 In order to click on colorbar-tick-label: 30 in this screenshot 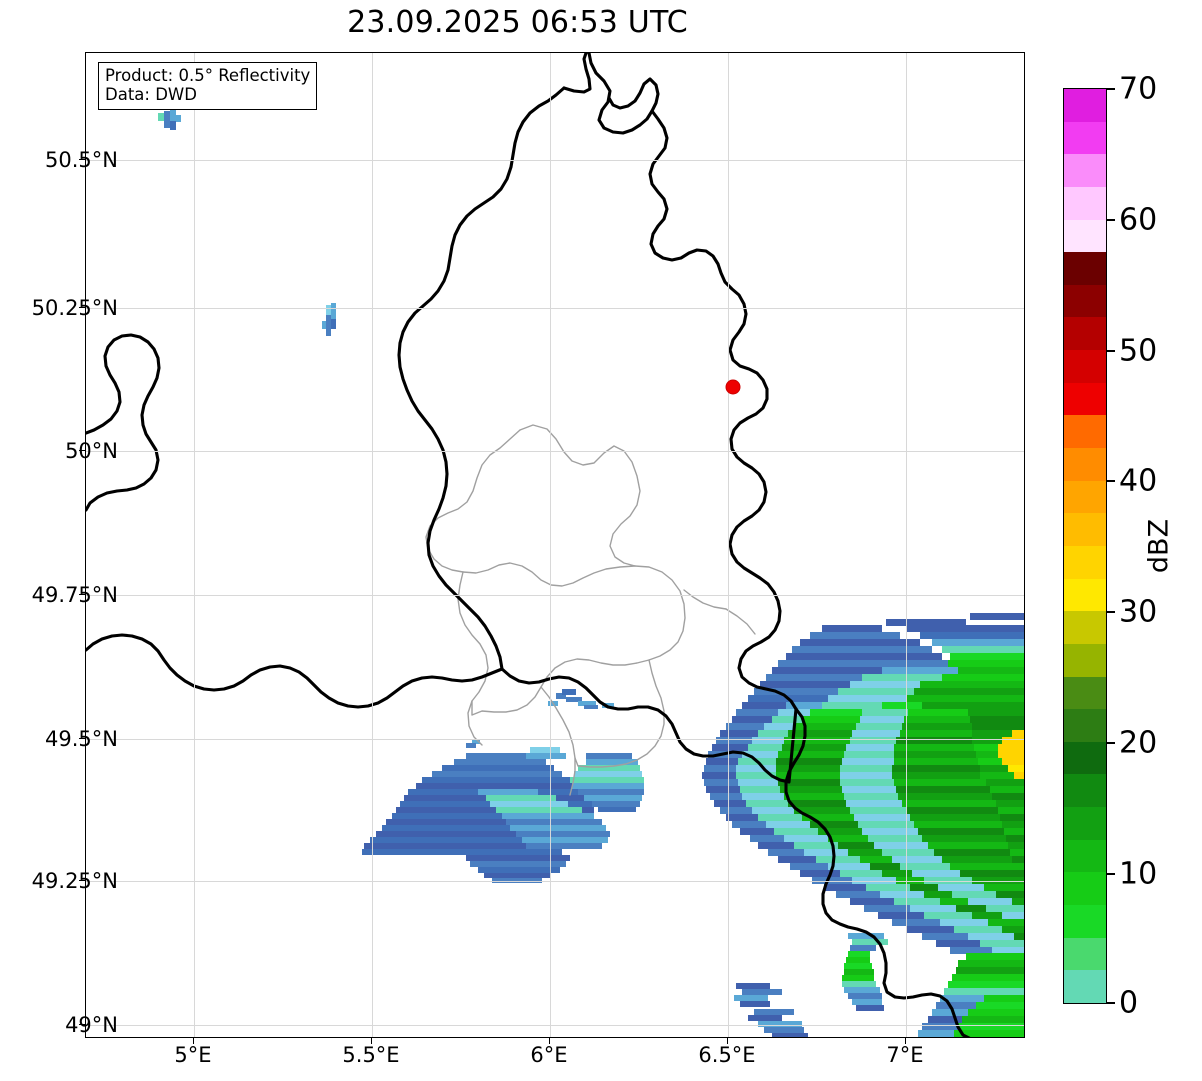, I will do `click(1138, 612)`.